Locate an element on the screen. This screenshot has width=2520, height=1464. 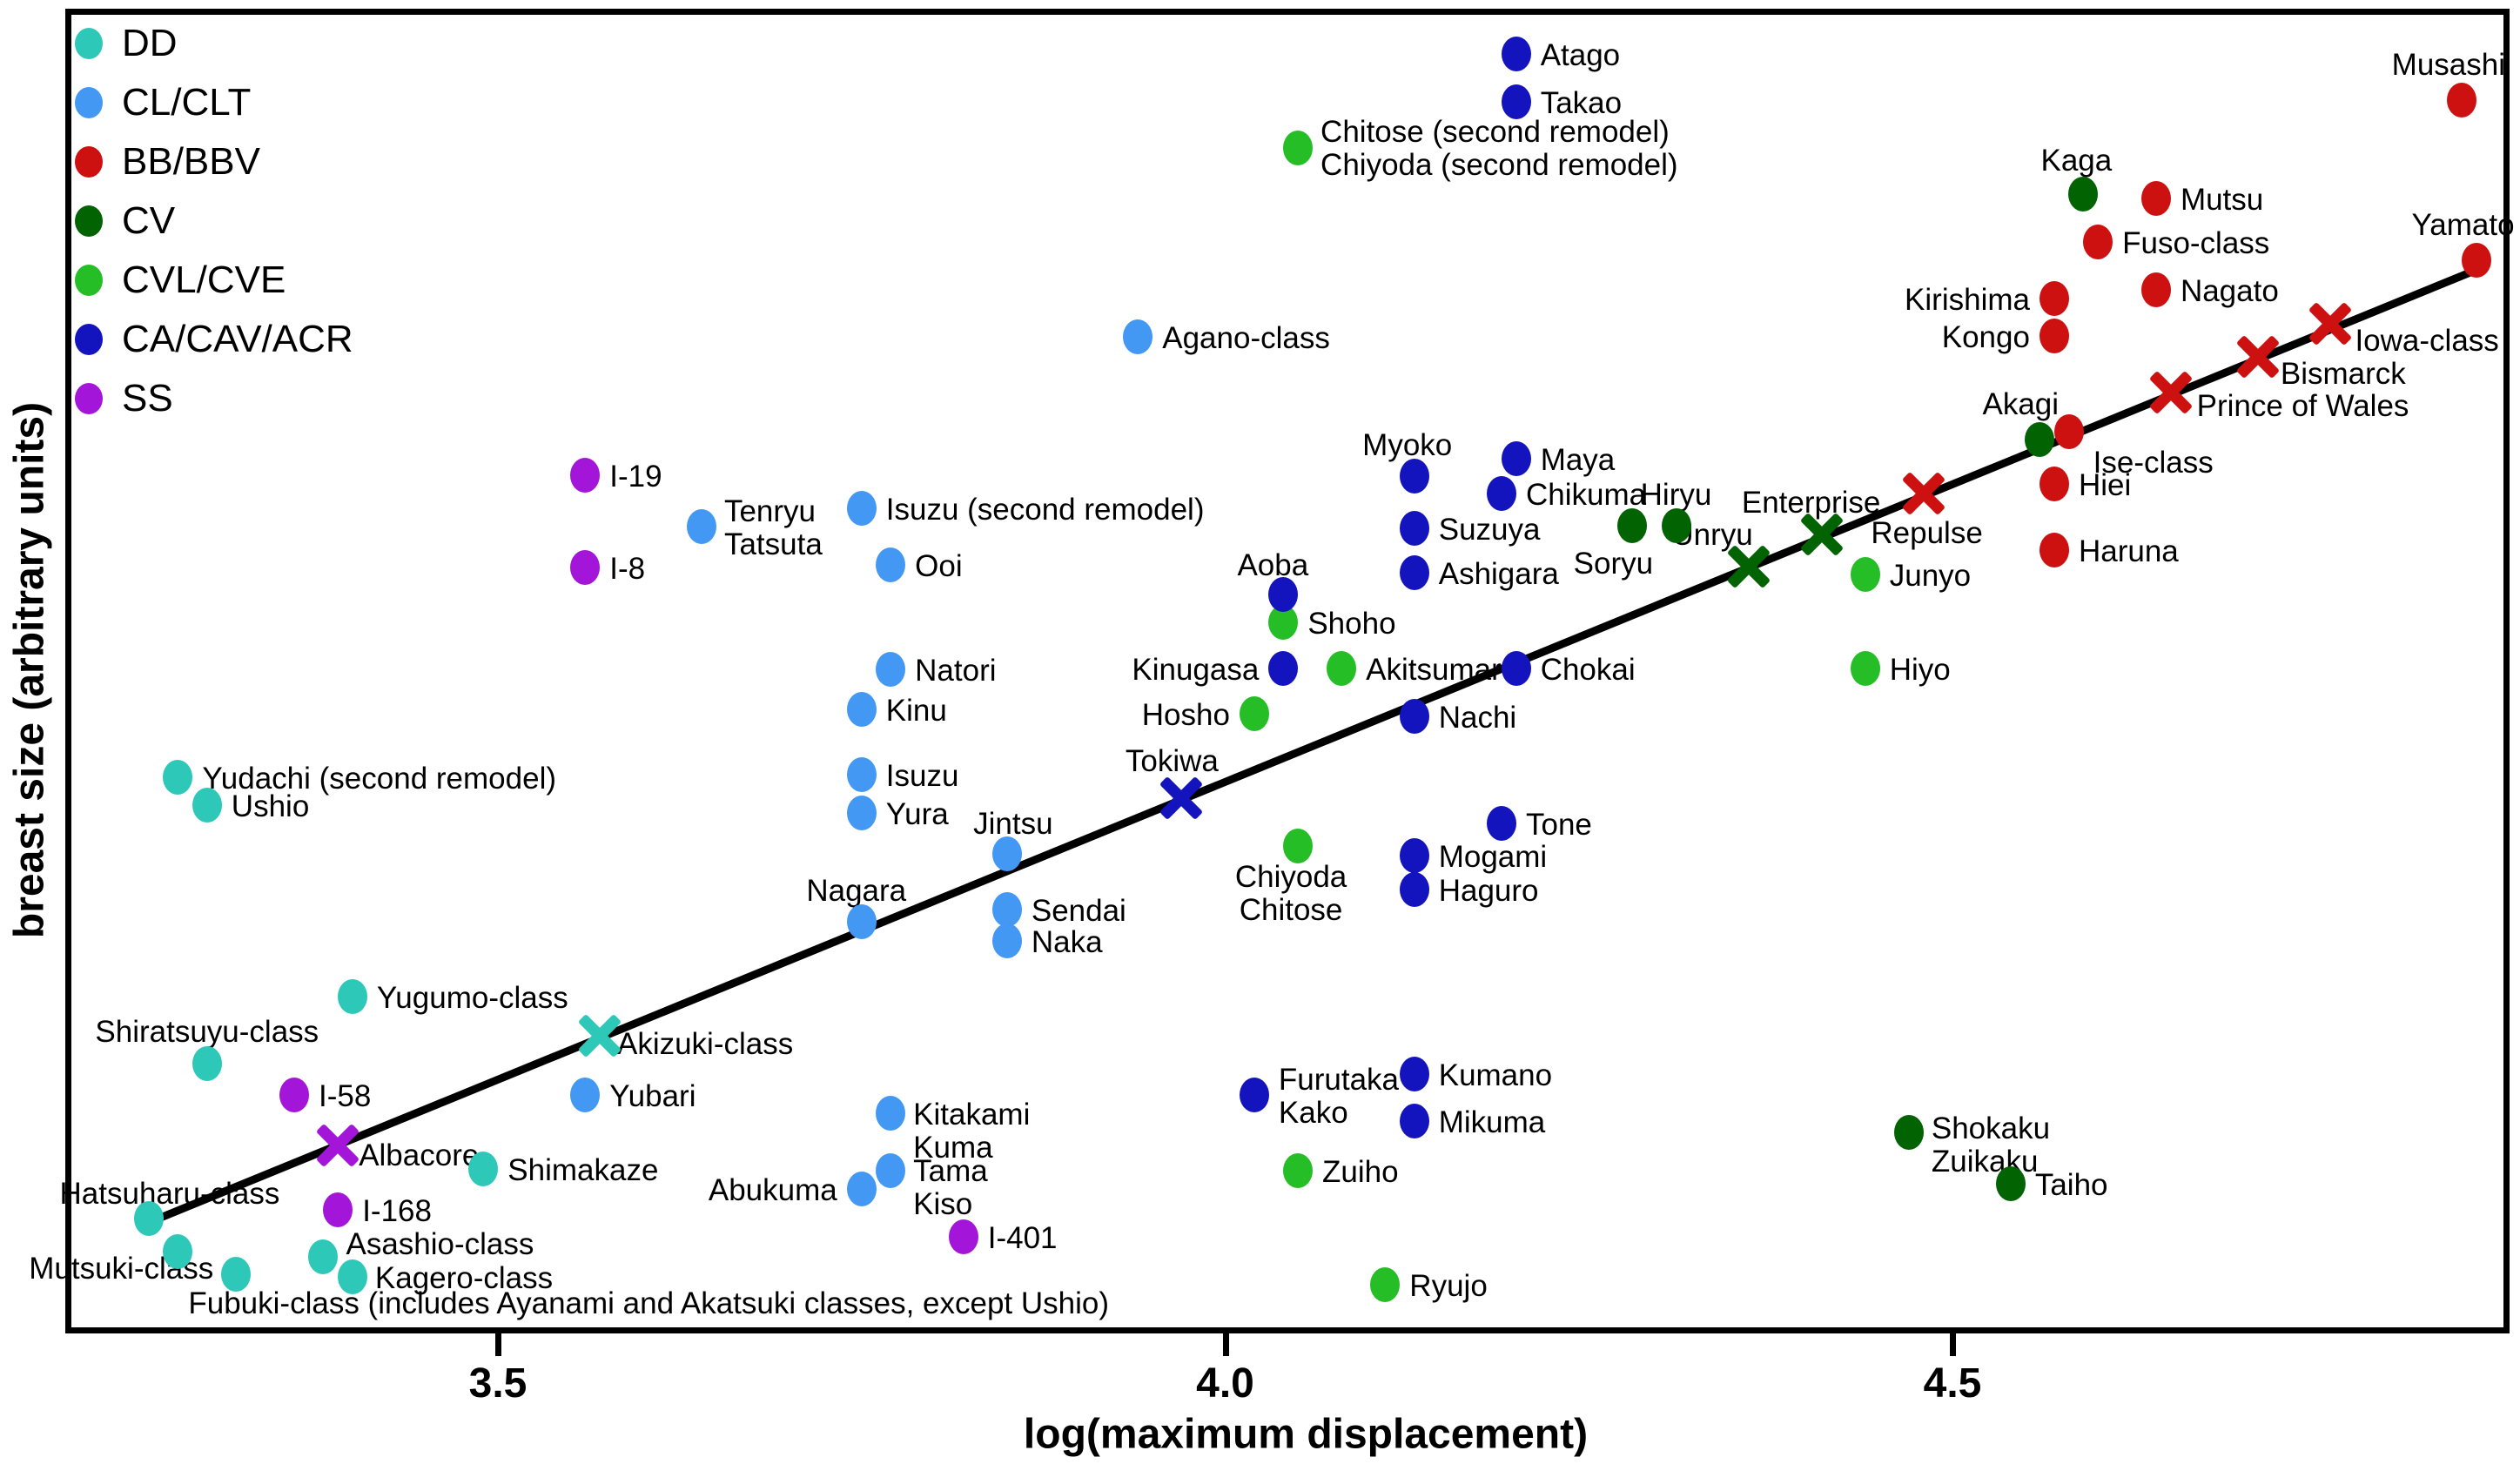
point-label-line: Chitose is located at coordinates (1291, 909).